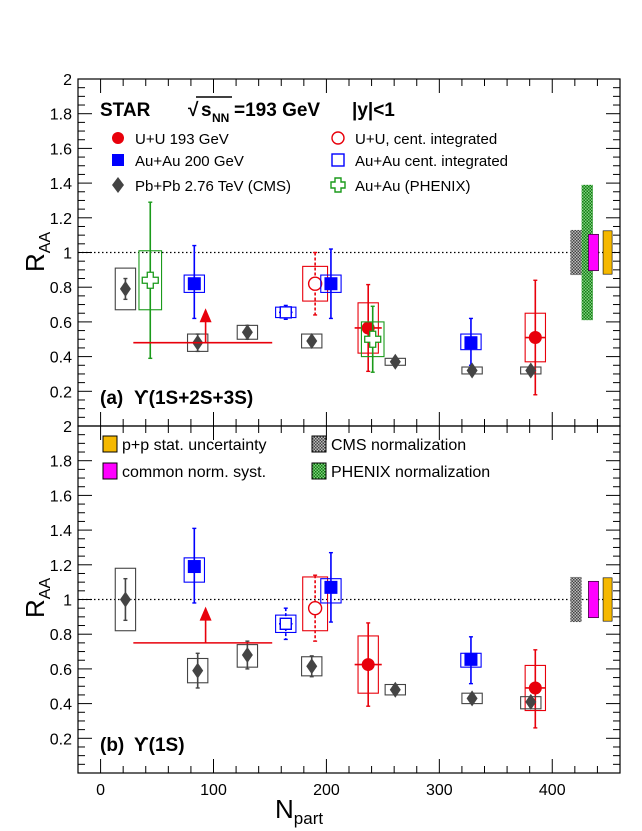 This screenshot has width=642, height=831. Describe the element at coordinates (118, 138) in the screenshot. I see `legend-marker-uu` at that location.